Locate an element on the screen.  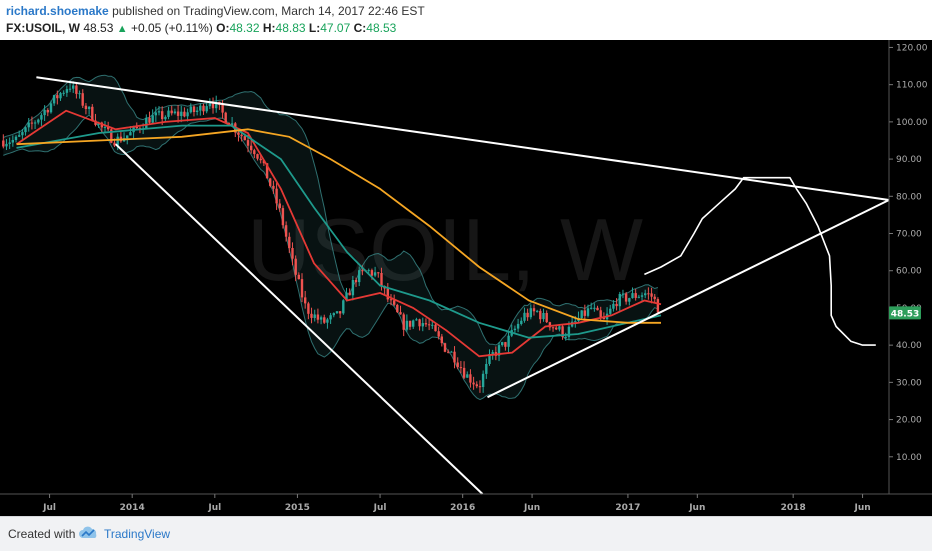
low-value: 47.07 is located at coordinates (335, 28).